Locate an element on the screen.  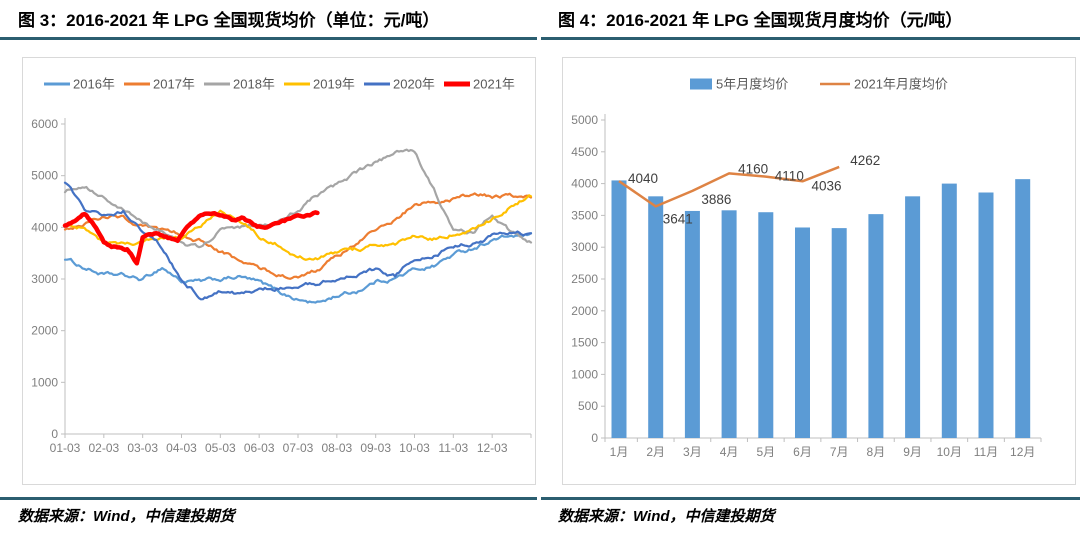
x-tick-6月: 6月 is located at coordinates (802, 452).